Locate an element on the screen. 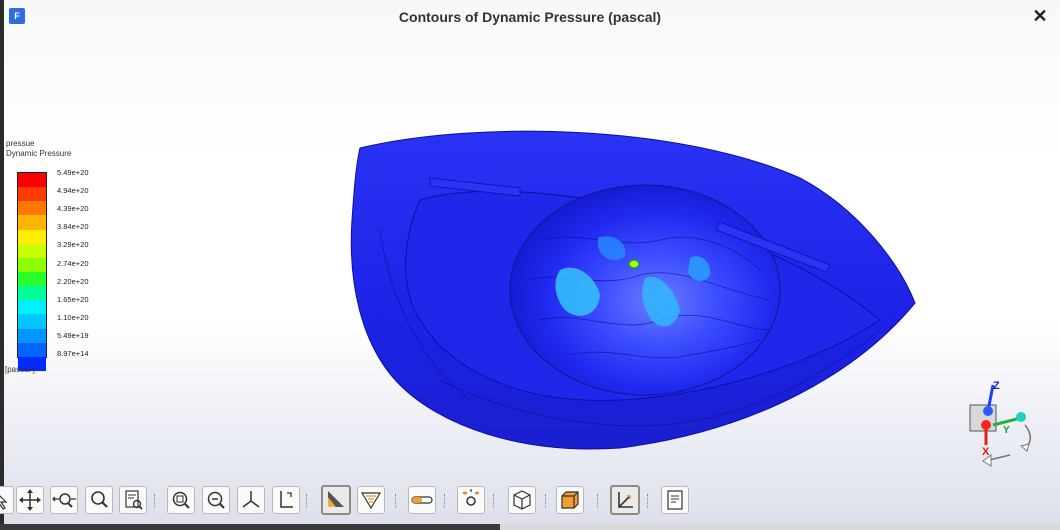 Image resolution: width=1060 pixels, height=530 pixels. legend-quantity: pressue is located at coordinates (20, 143).